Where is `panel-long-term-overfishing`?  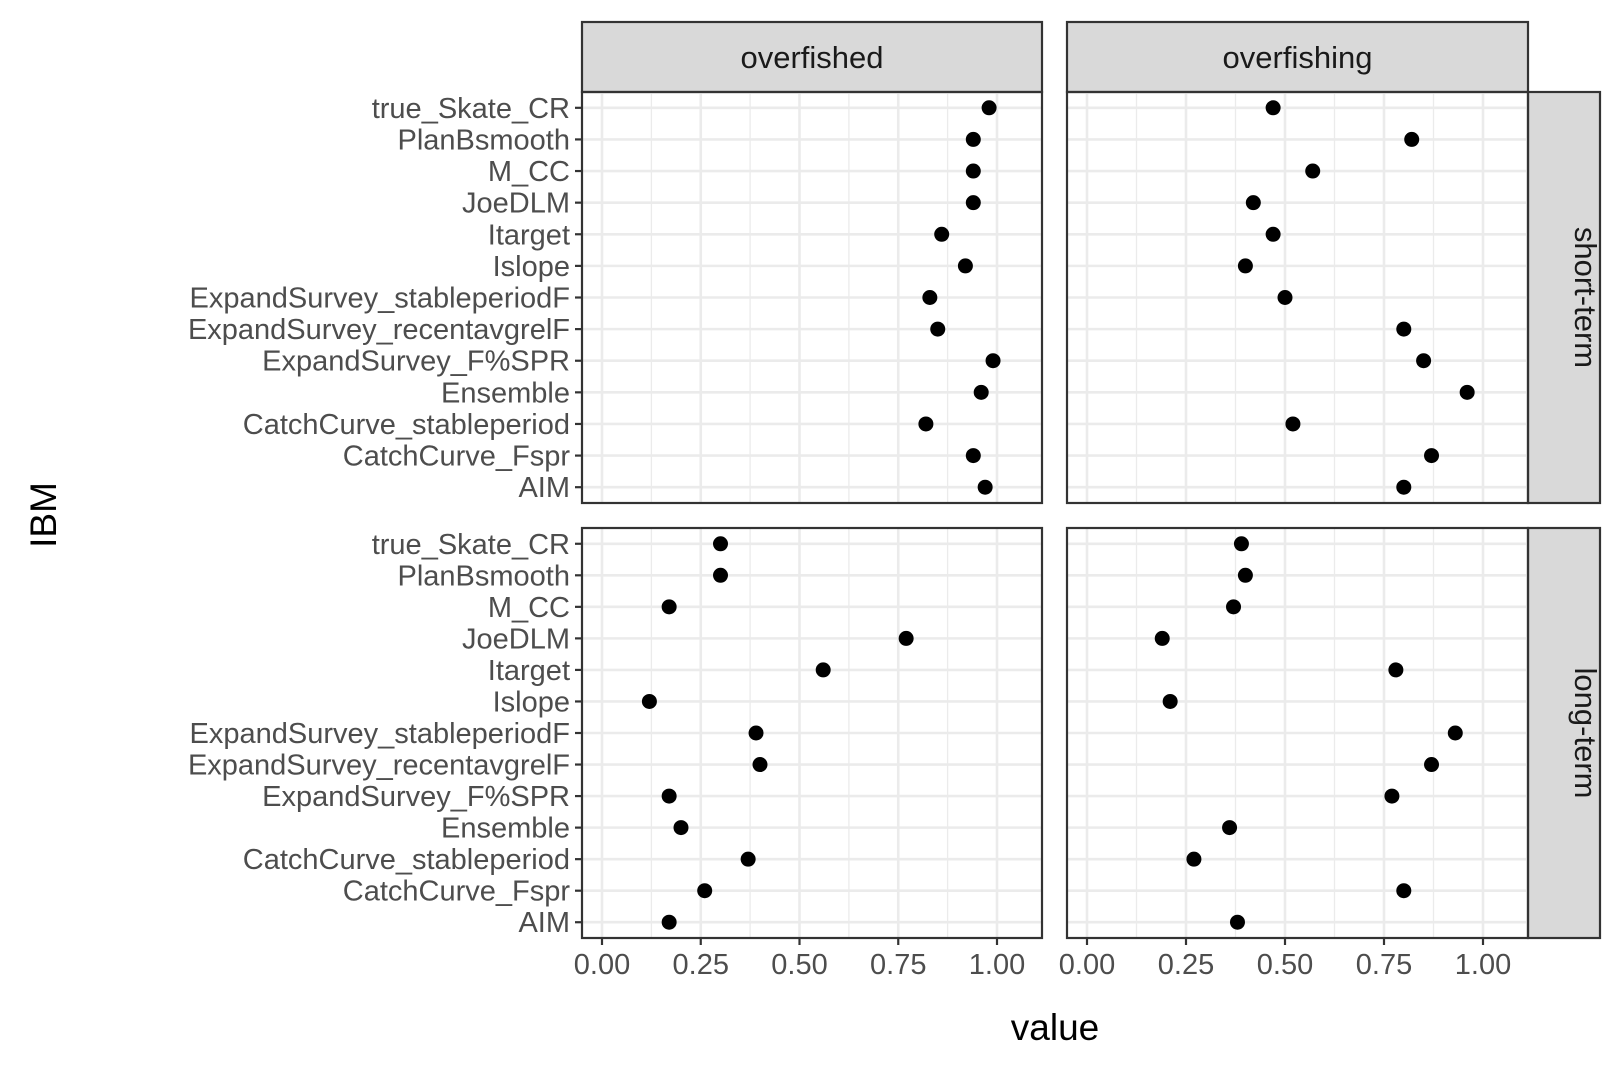 panel-long-term-overfishing is located at coordinates (1297, 733).